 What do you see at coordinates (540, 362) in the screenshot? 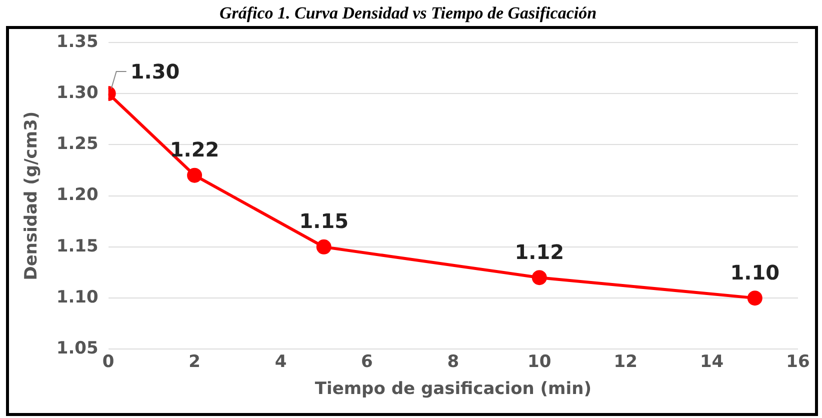
I see `x-tick-label: 10` at bounding box center [540, 362].